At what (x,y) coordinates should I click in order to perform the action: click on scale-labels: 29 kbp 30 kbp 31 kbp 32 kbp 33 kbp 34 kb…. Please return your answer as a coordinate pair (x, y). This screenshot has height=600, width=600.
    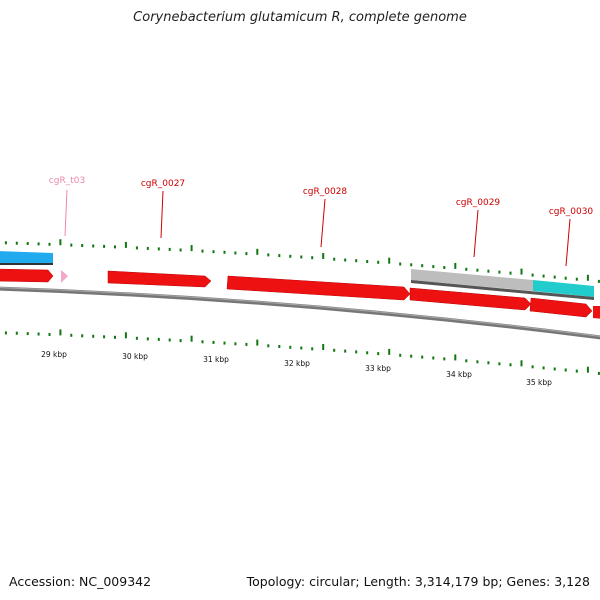
    Looking at the image, I should click on (296, 368).